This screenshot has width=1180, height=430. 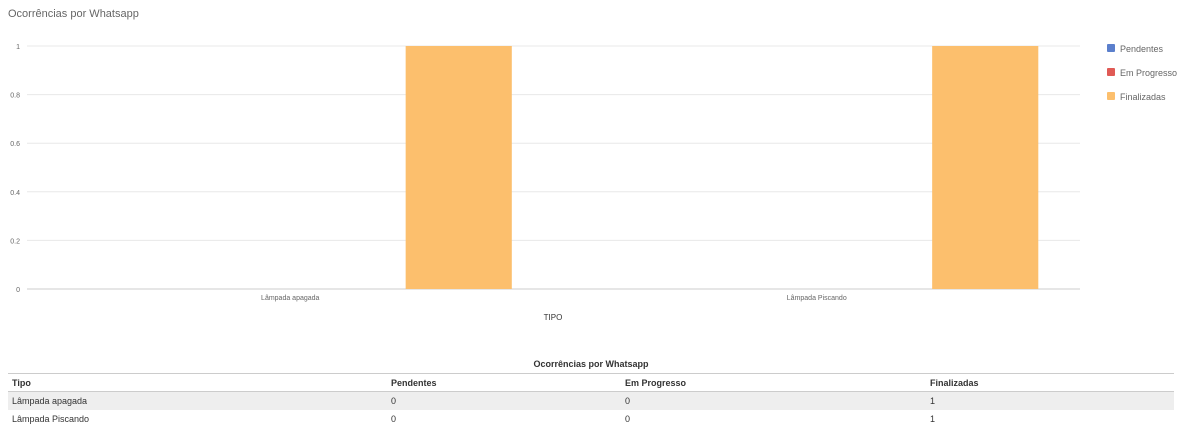 What do you see at coordinates (553, 317) in the screenshot?
I see `x-axis-label: TIPO` at bounding box center [553, 317].